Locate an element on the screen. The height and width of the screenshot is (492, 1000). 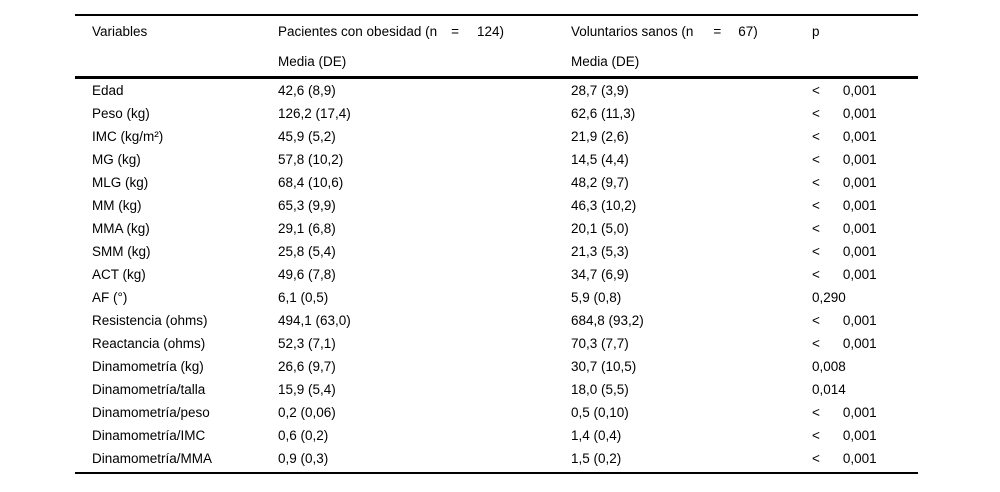
row-variable-label: Reactancia (ohms) is located at coordinates (149, 343).